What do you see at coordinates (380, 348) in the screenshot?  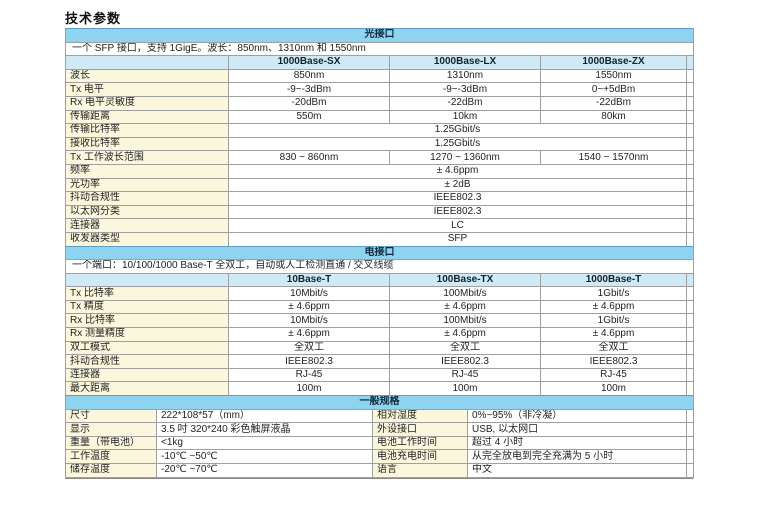 I see `table-row: 双工模式 全双工 全双工 全双工` at bounding box center [380, 348].